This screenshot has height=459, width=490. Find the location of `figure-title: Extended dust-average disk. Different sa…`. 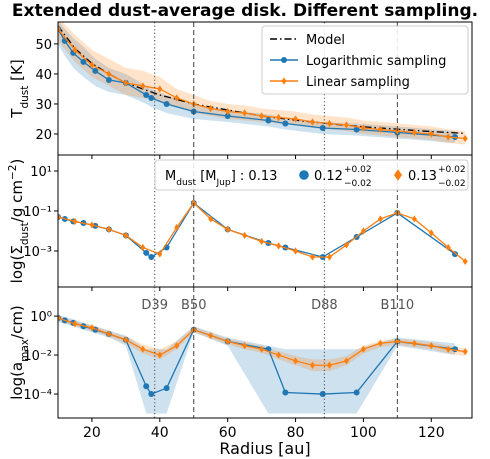

figure-title: Extended dust-average disk. Different sa… is located at coordinates (245, 11).